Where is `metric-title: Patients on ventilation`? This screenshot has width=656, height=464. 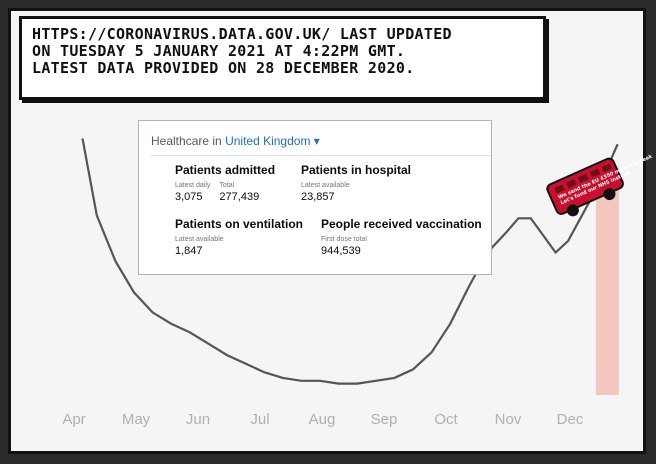 metric-title: Patients on ventilation is located at coordinates (239, 224).